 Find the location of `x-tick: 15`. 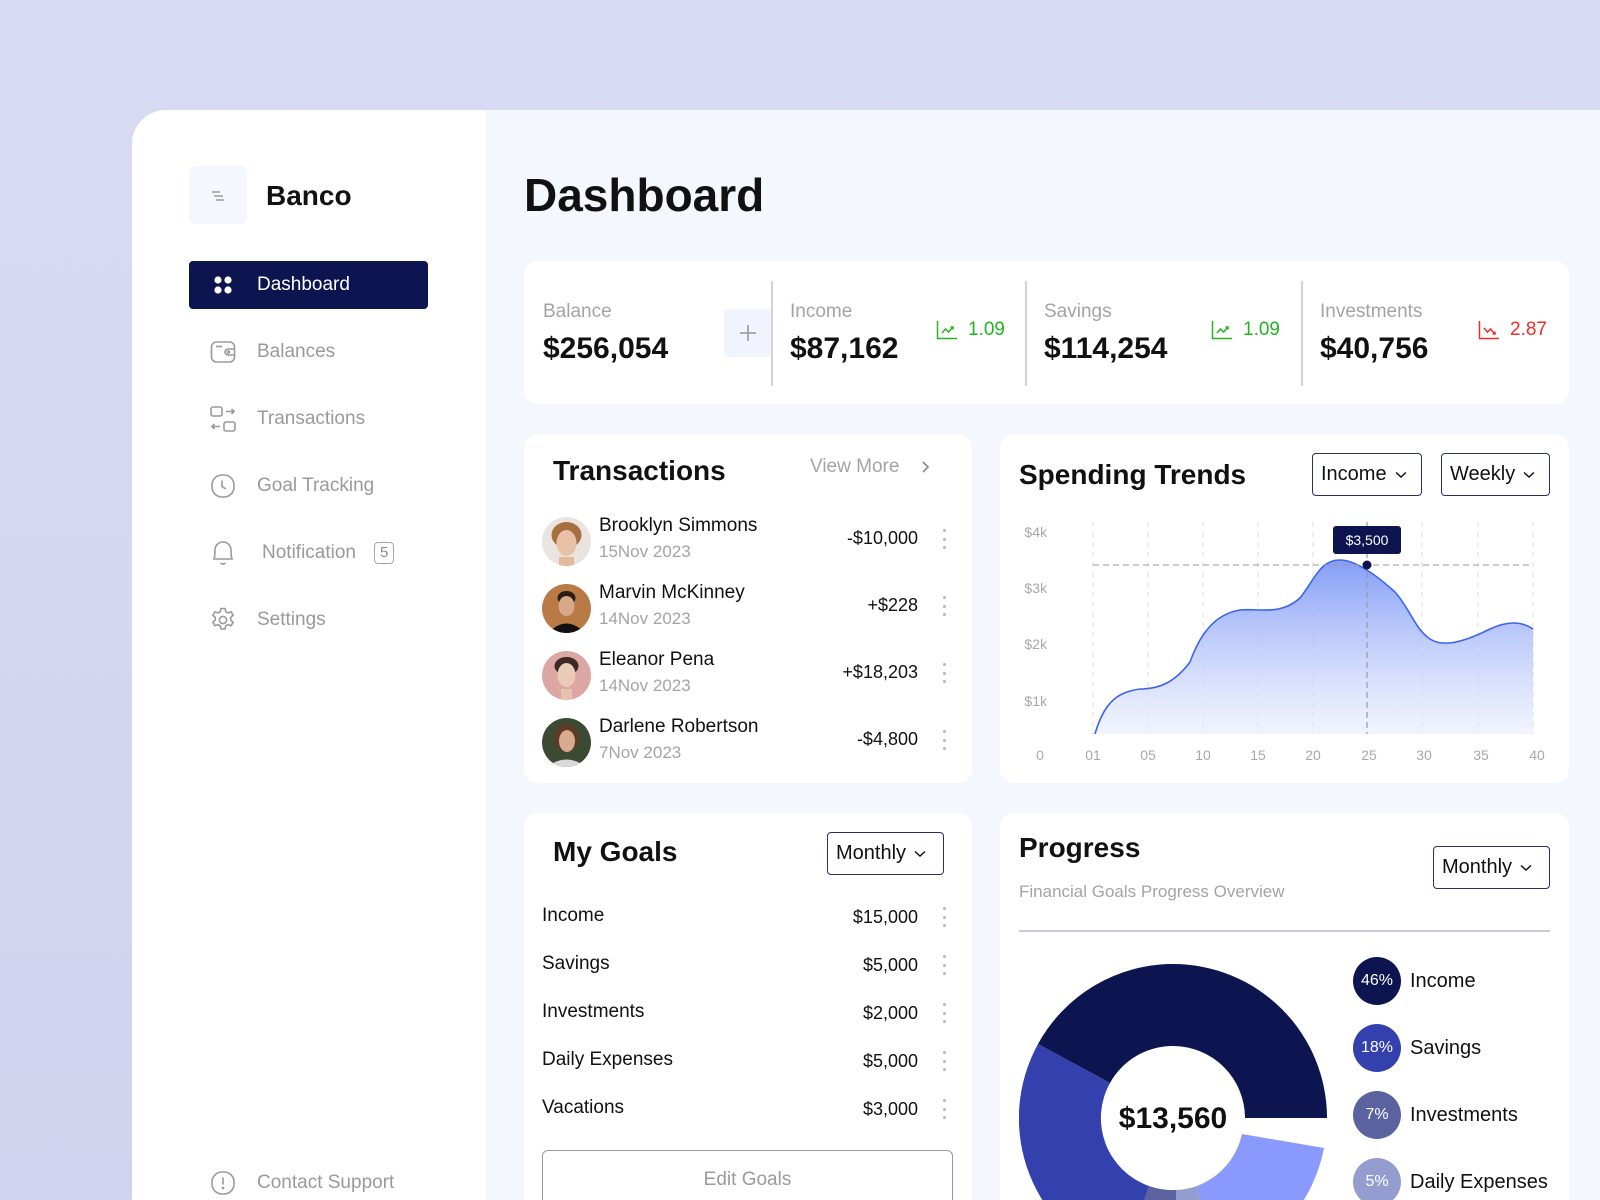

x-tick: 15 is located at coordinates (1258, 755).